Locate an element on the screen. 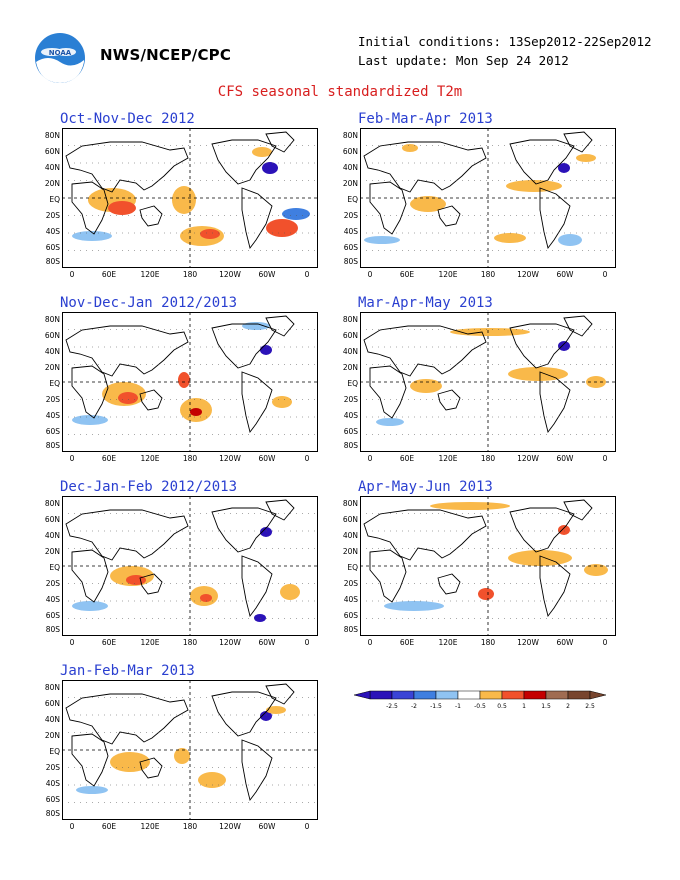 This screenshot has width=680, height=880. last-update: Last update: Mon Sep 24 2012 is located at coordinates (463, 60).